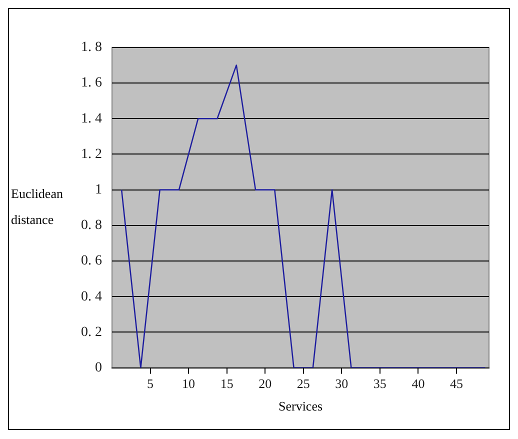 Image resolution: width=518 pixels, height=439 pixels. I want to click on x-tick-label: 25, so click(303, 384).